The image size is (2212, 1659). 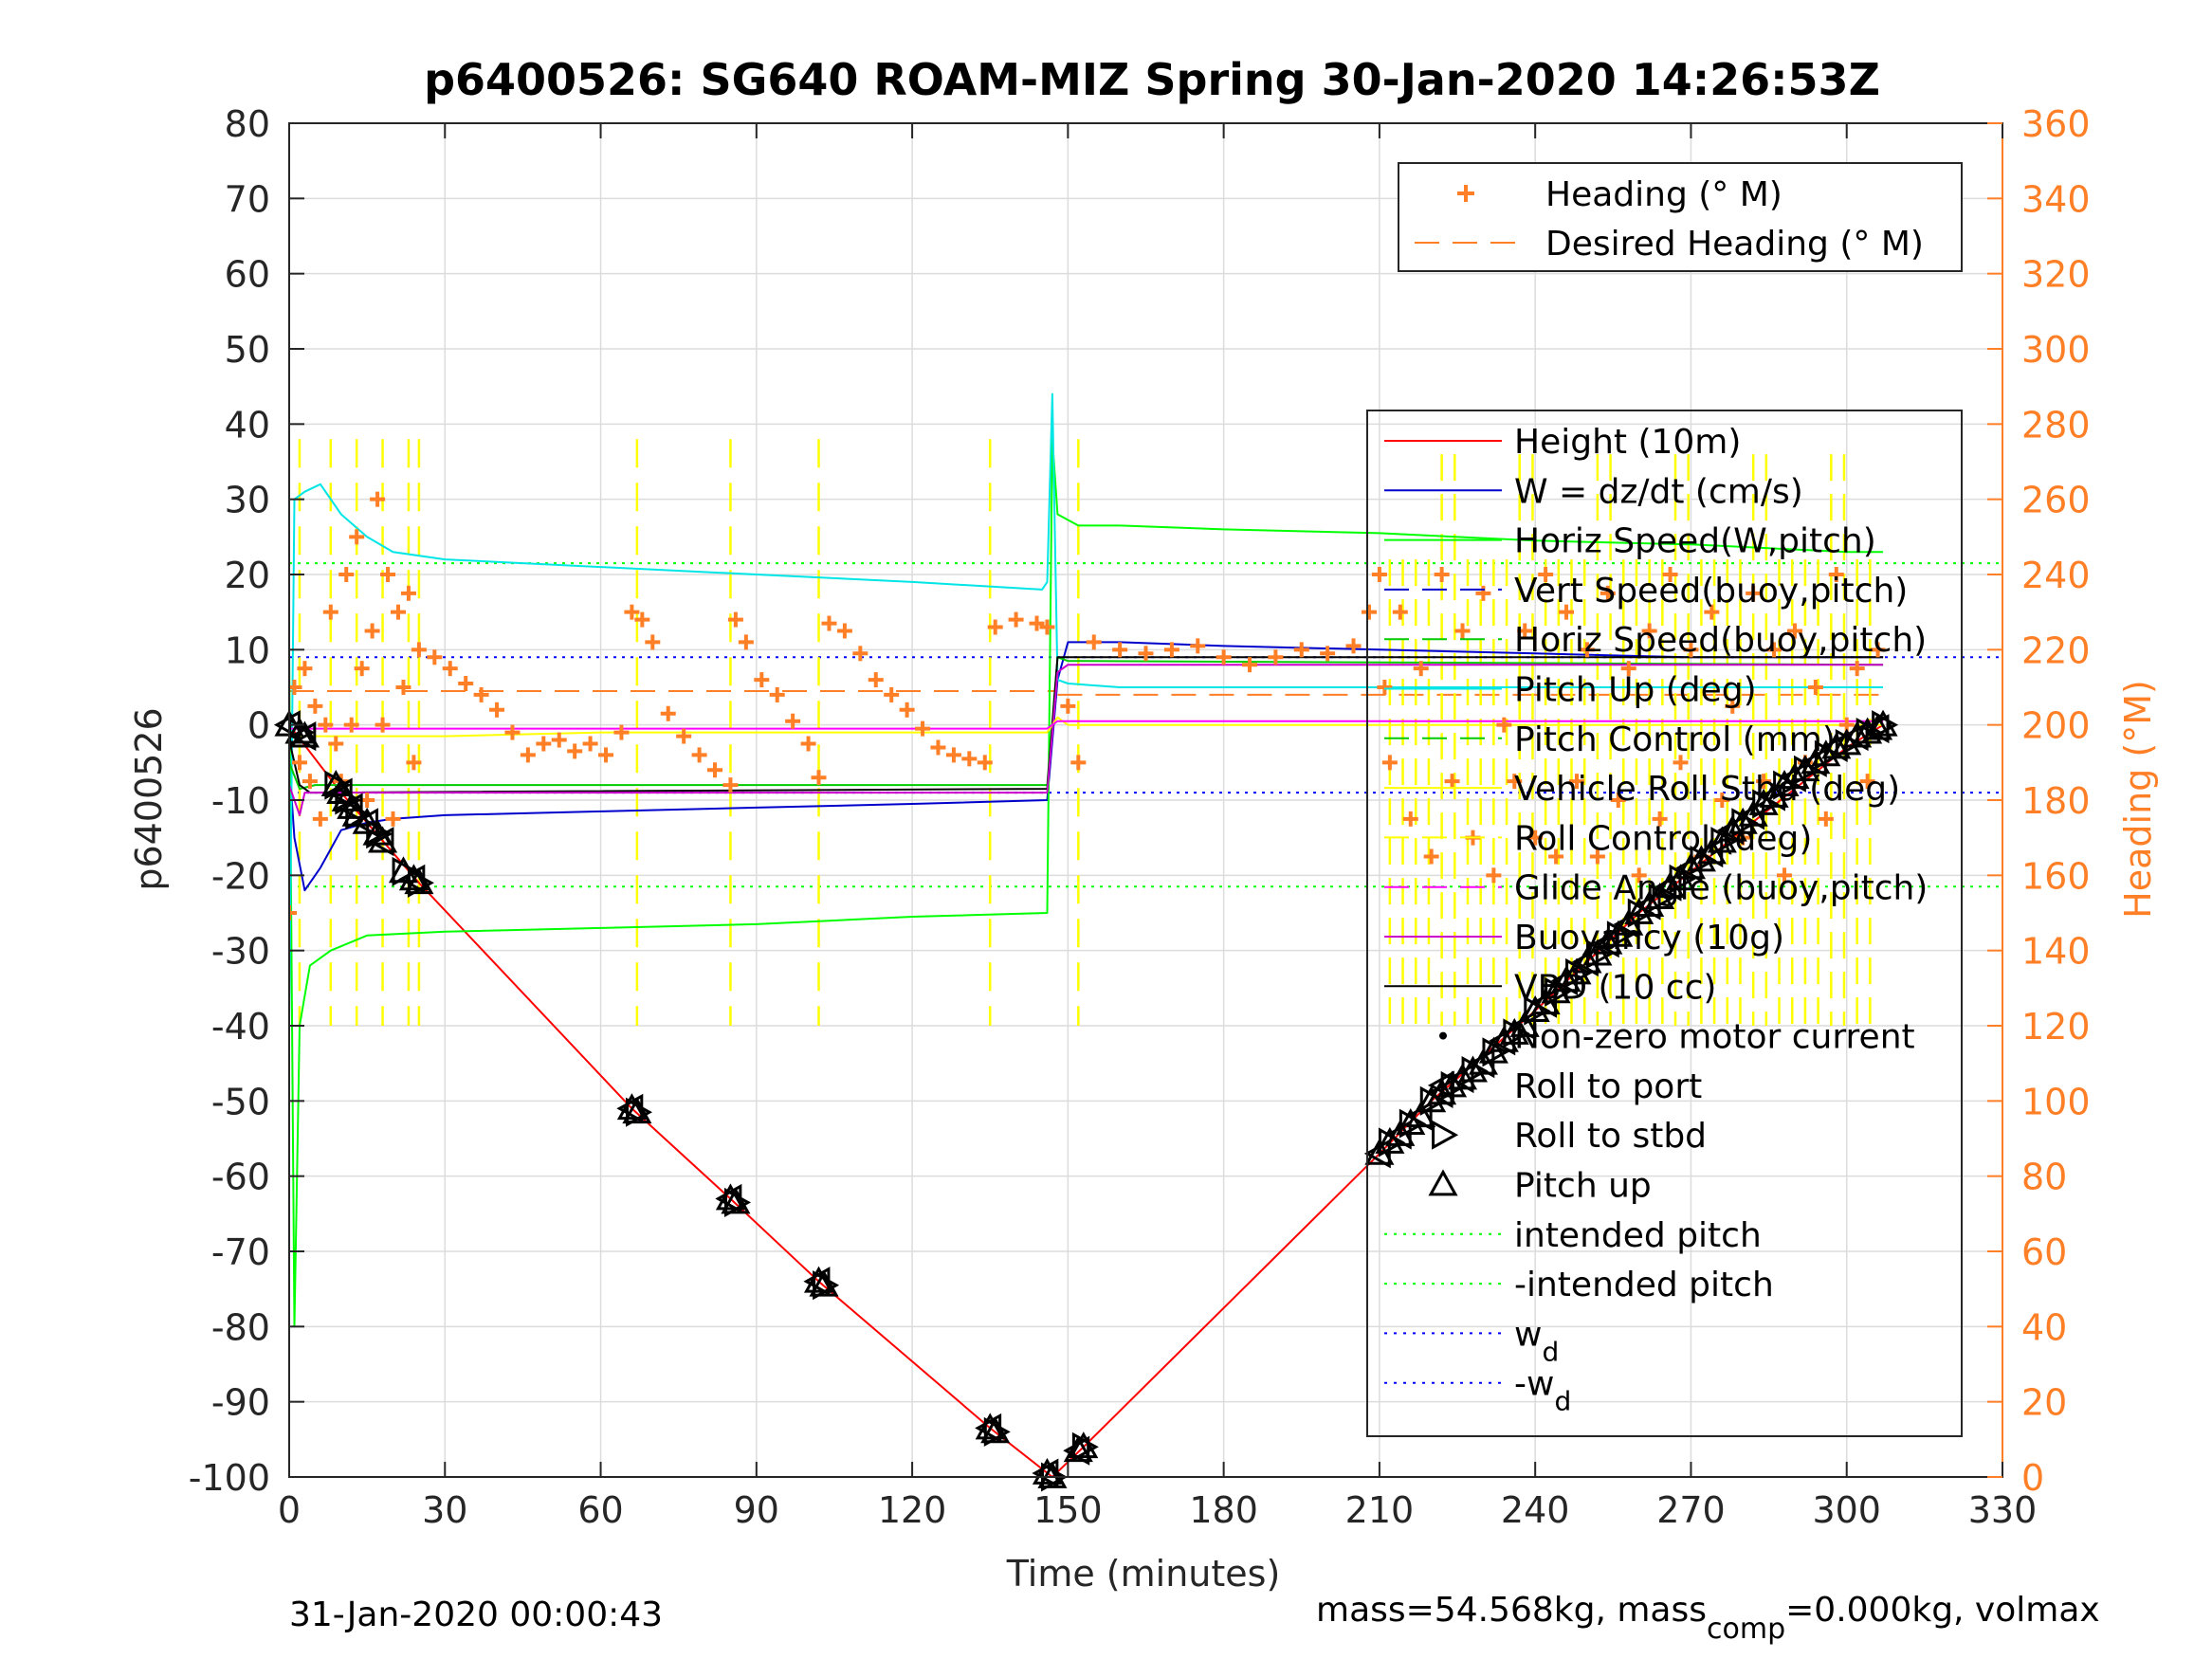 I want to click on legend-main-label: Pitch Control (mm), so click(x=1675, y=739).